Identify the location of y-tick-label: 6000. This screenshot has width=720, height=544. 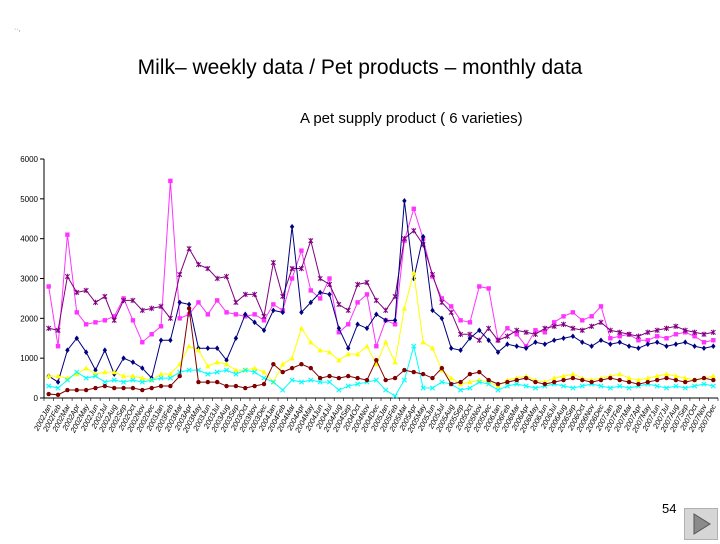
(29, 159).